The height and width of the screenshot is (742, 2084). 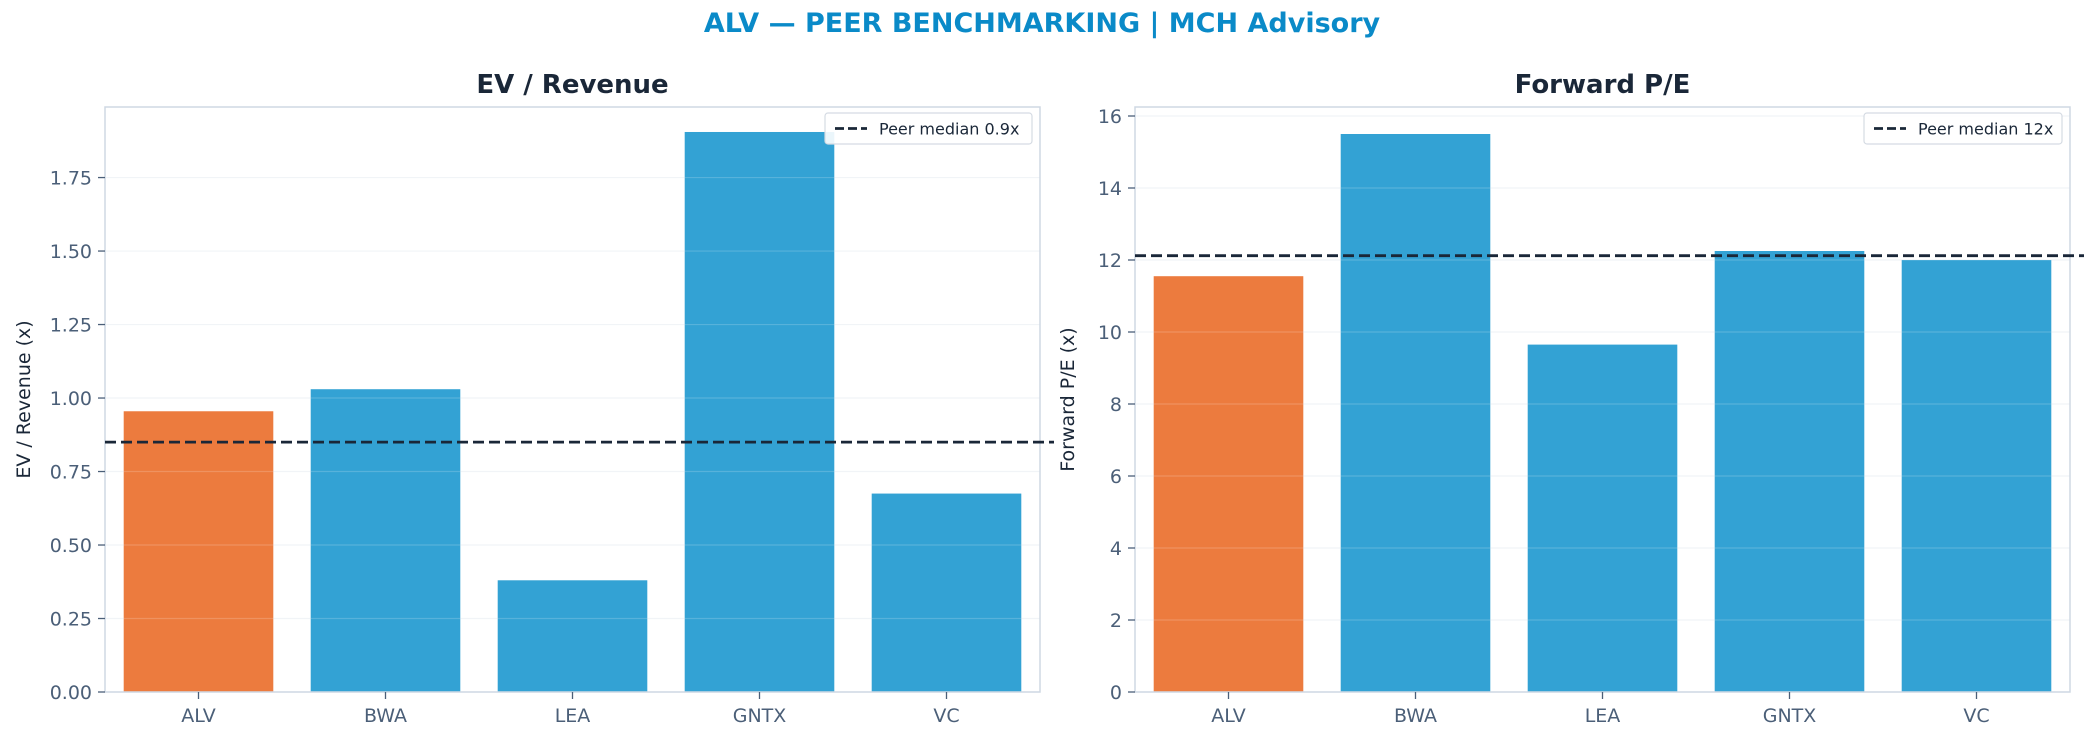 What do you see at coordinates (1116, 477) in the screenshot?
I see `y-tick-label: 6` at bounding box center [1116, 477].